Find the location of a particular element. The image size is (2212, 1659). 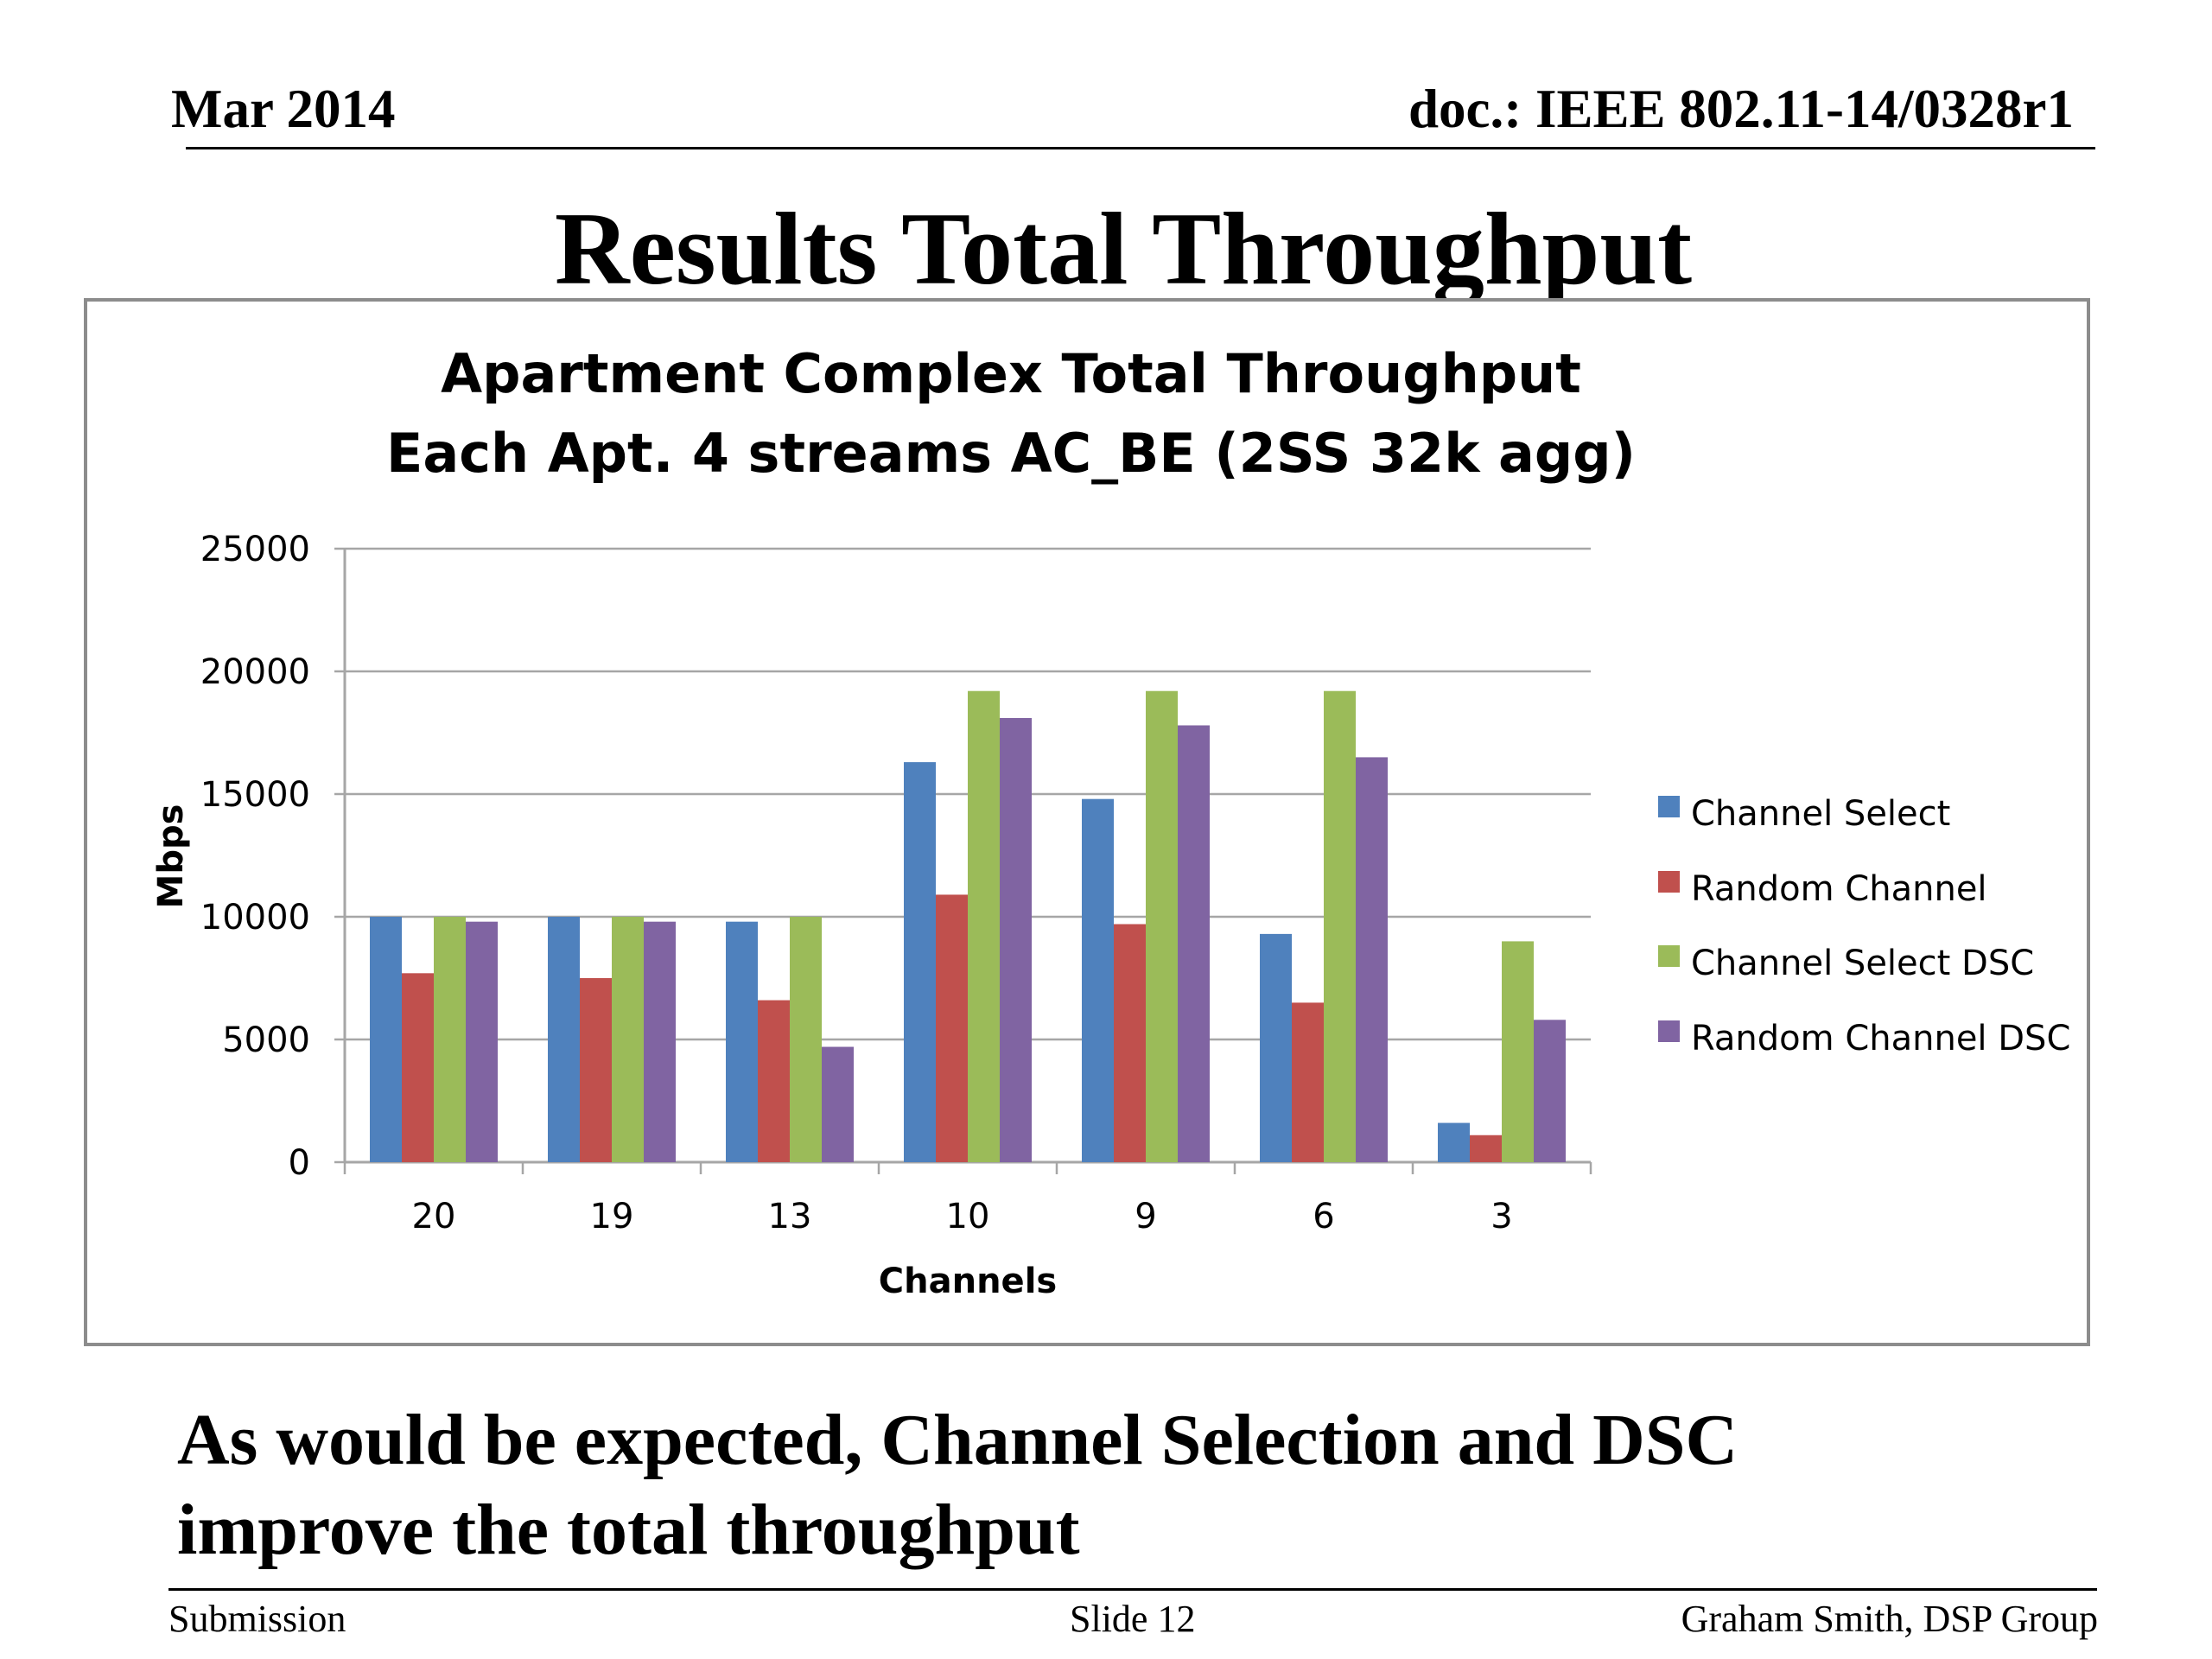

x-tick-label: 6 is located at coordinates (1323, 1216).